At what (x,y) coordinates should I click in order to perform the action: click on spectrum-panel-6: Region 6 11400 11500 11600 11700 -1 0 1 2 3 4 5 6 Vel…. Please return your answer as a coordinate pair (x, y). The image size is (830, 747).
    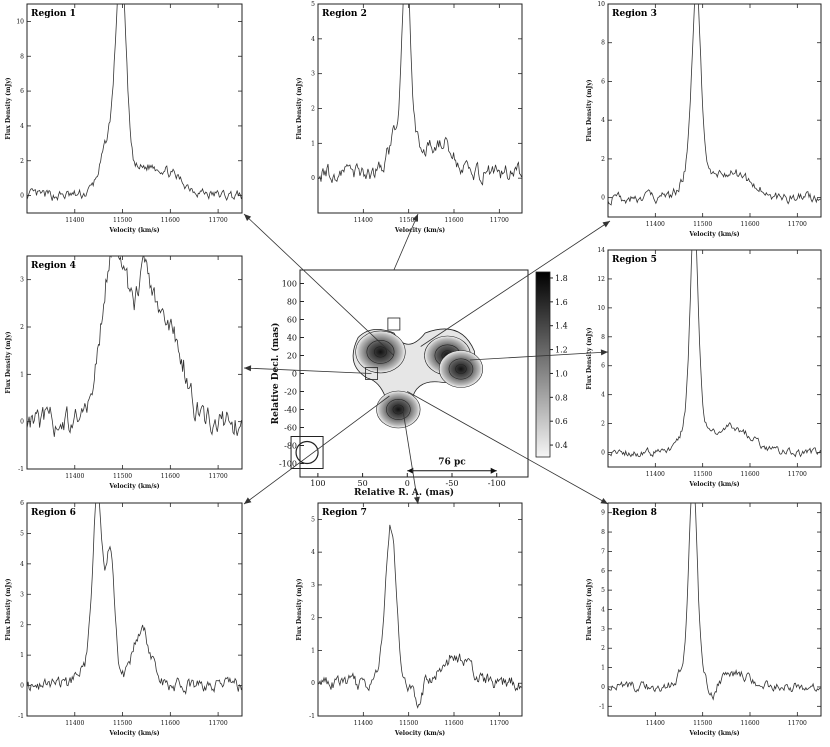
    Looking at the image, I should click on (124, 618).